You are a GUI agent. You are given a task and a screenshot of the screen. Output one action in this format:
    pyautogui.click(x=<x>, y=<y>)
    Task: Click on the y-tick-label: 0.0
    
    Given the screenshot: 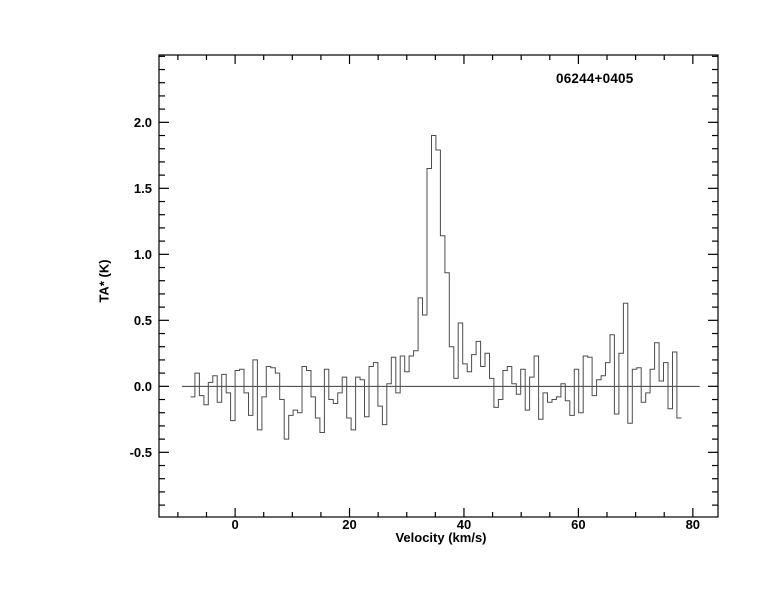 What is the action you would take?
    pyautogui.click(x=143, y=386)
    